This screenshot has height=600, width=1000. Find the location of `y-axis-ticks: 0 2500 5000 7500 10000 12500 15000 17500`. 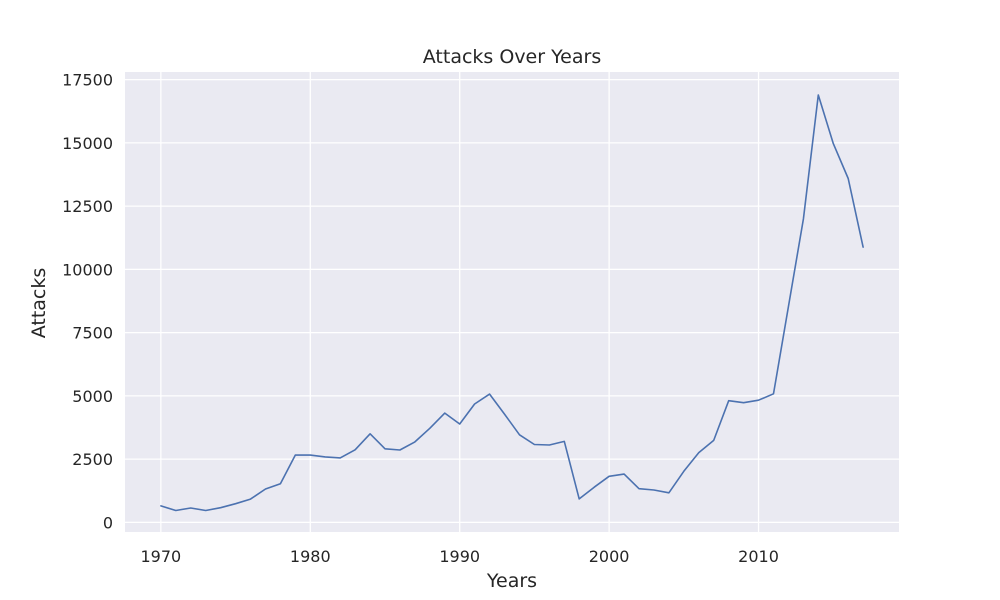

y-axis-ticks: 0 2500 5000 7500 10000 12500 15000 17500 is located at coordinates (87, 302).